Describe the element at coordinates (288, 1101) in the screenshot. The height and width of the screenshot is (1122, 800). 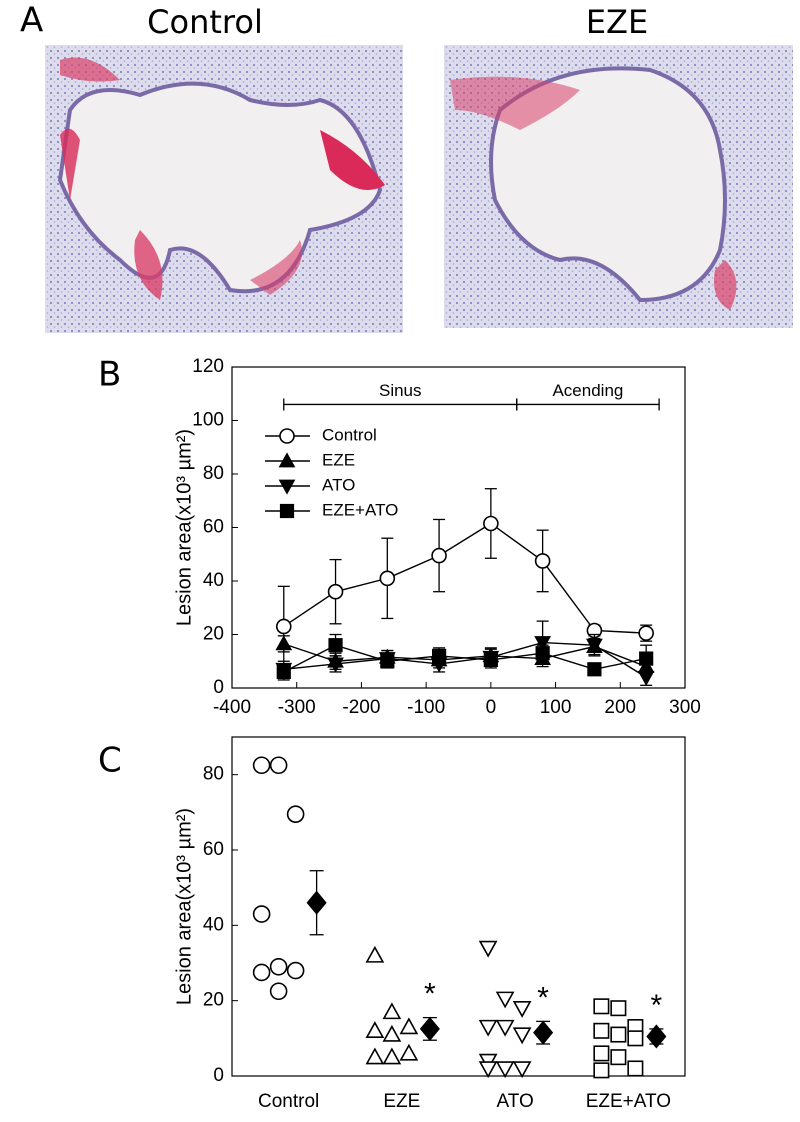
I see `x-tick-label: Control` at that location.